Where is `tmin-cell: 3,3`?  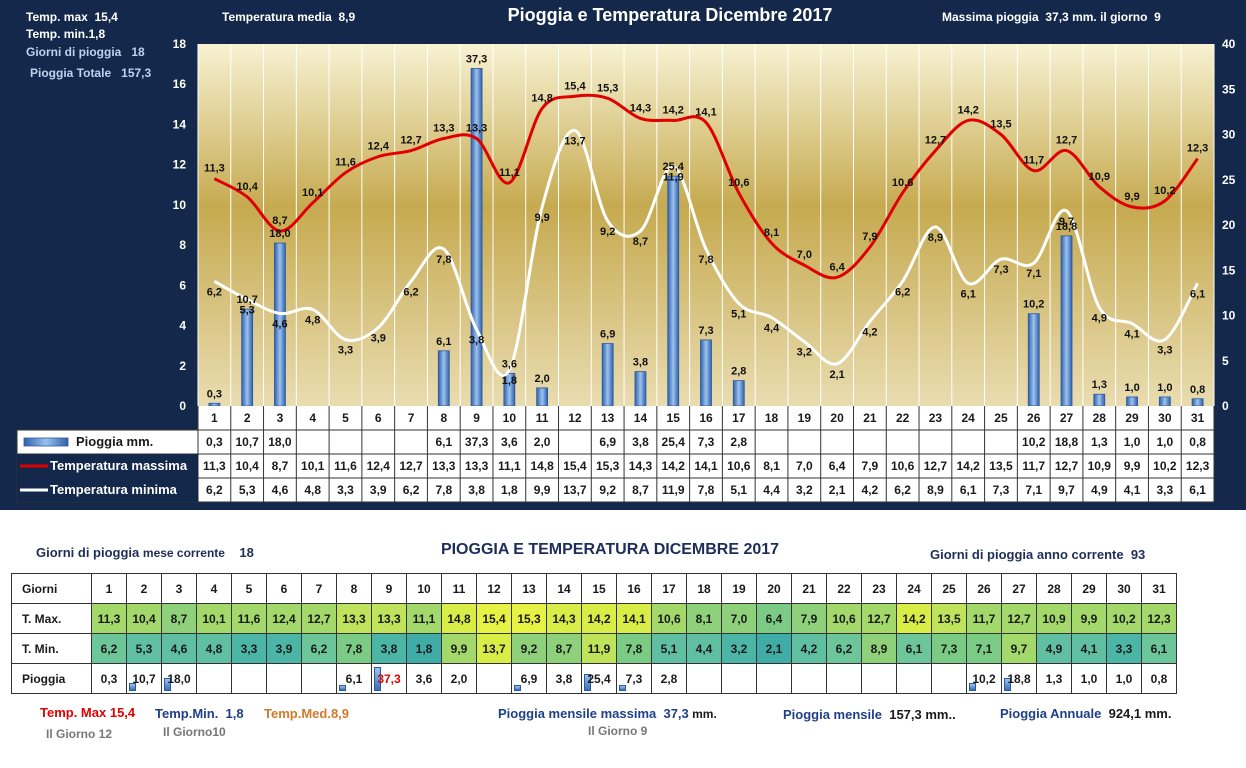
tmin-cell: 3,3 is located at coordinates (249, 648).